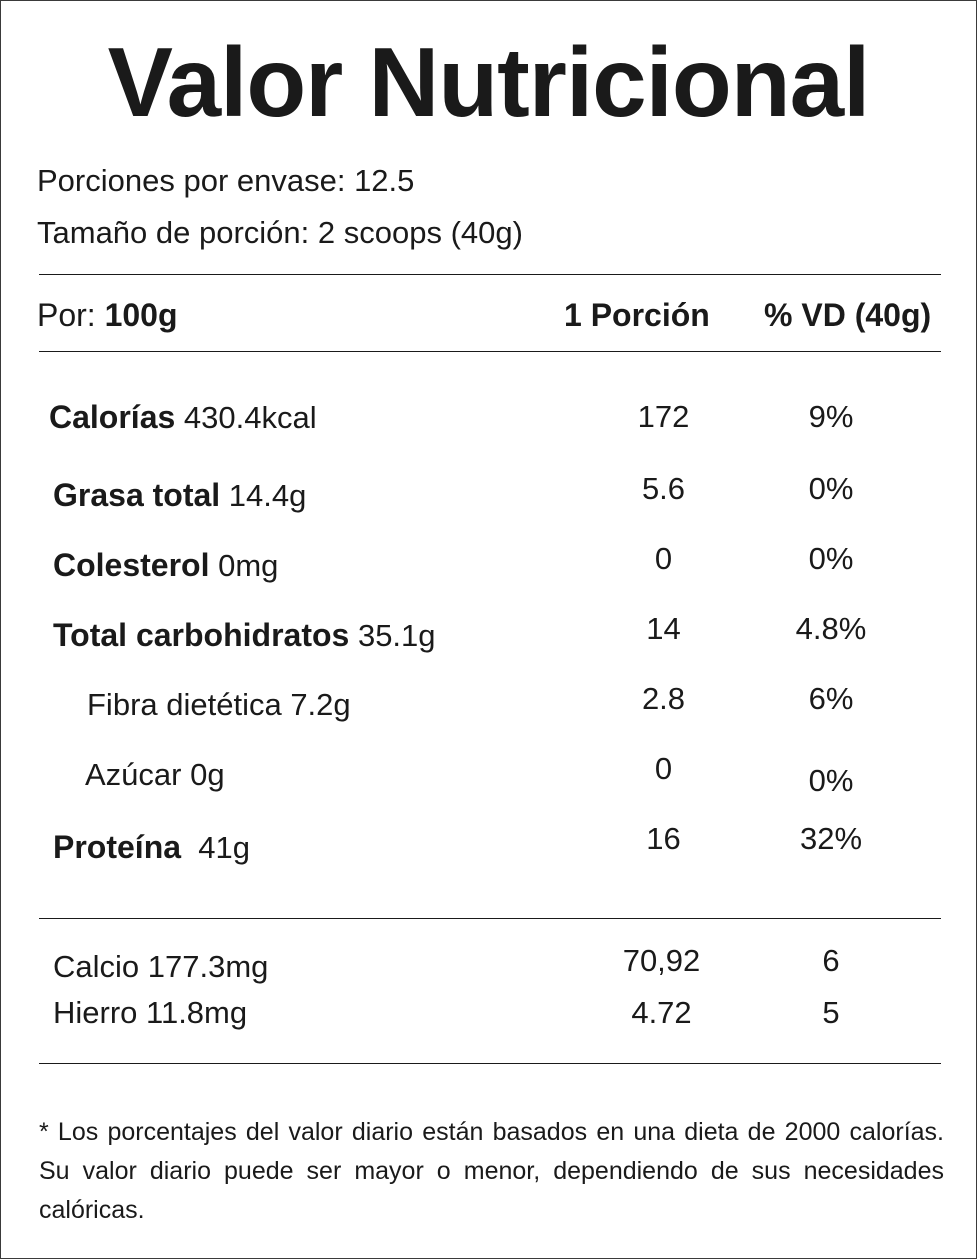 This screenshot has height=1259, width=977. What do you see at coordinates (183, 417) in the screenshot?
I see `nutrient-name: Calorías 430.4kcal` at bounding box center [183, 417].